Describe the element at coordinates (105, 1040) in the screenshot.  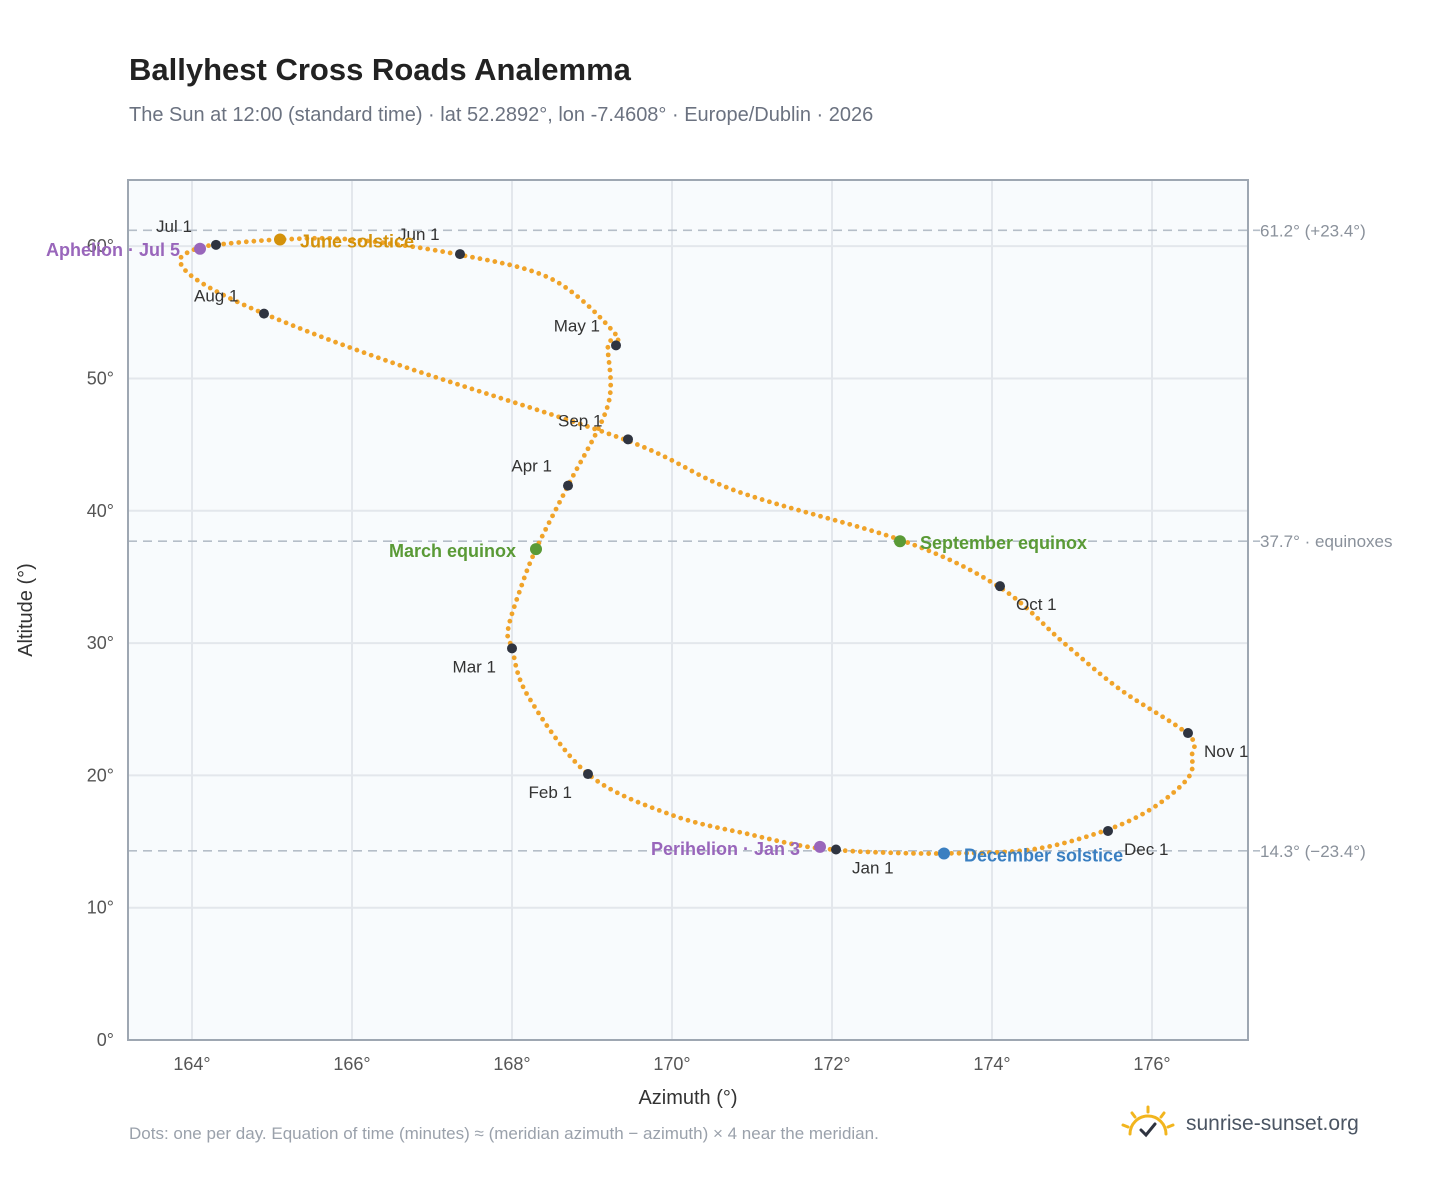
I see `y-tick-label: 0°` at that location.